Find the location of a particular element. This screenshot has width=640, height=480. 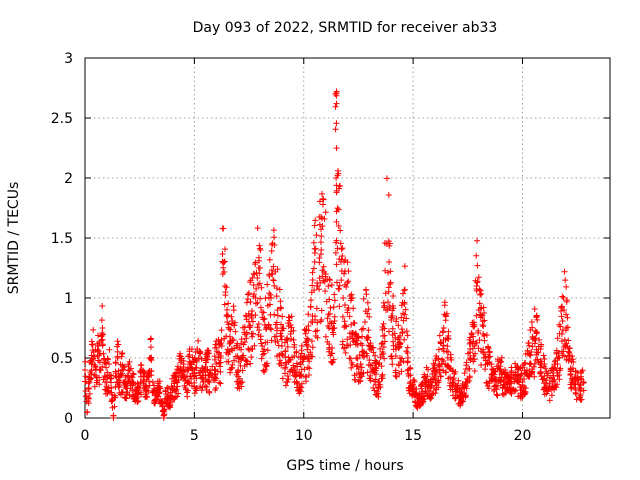

y-tick-label: 1 is located at coordinates (68, 299).